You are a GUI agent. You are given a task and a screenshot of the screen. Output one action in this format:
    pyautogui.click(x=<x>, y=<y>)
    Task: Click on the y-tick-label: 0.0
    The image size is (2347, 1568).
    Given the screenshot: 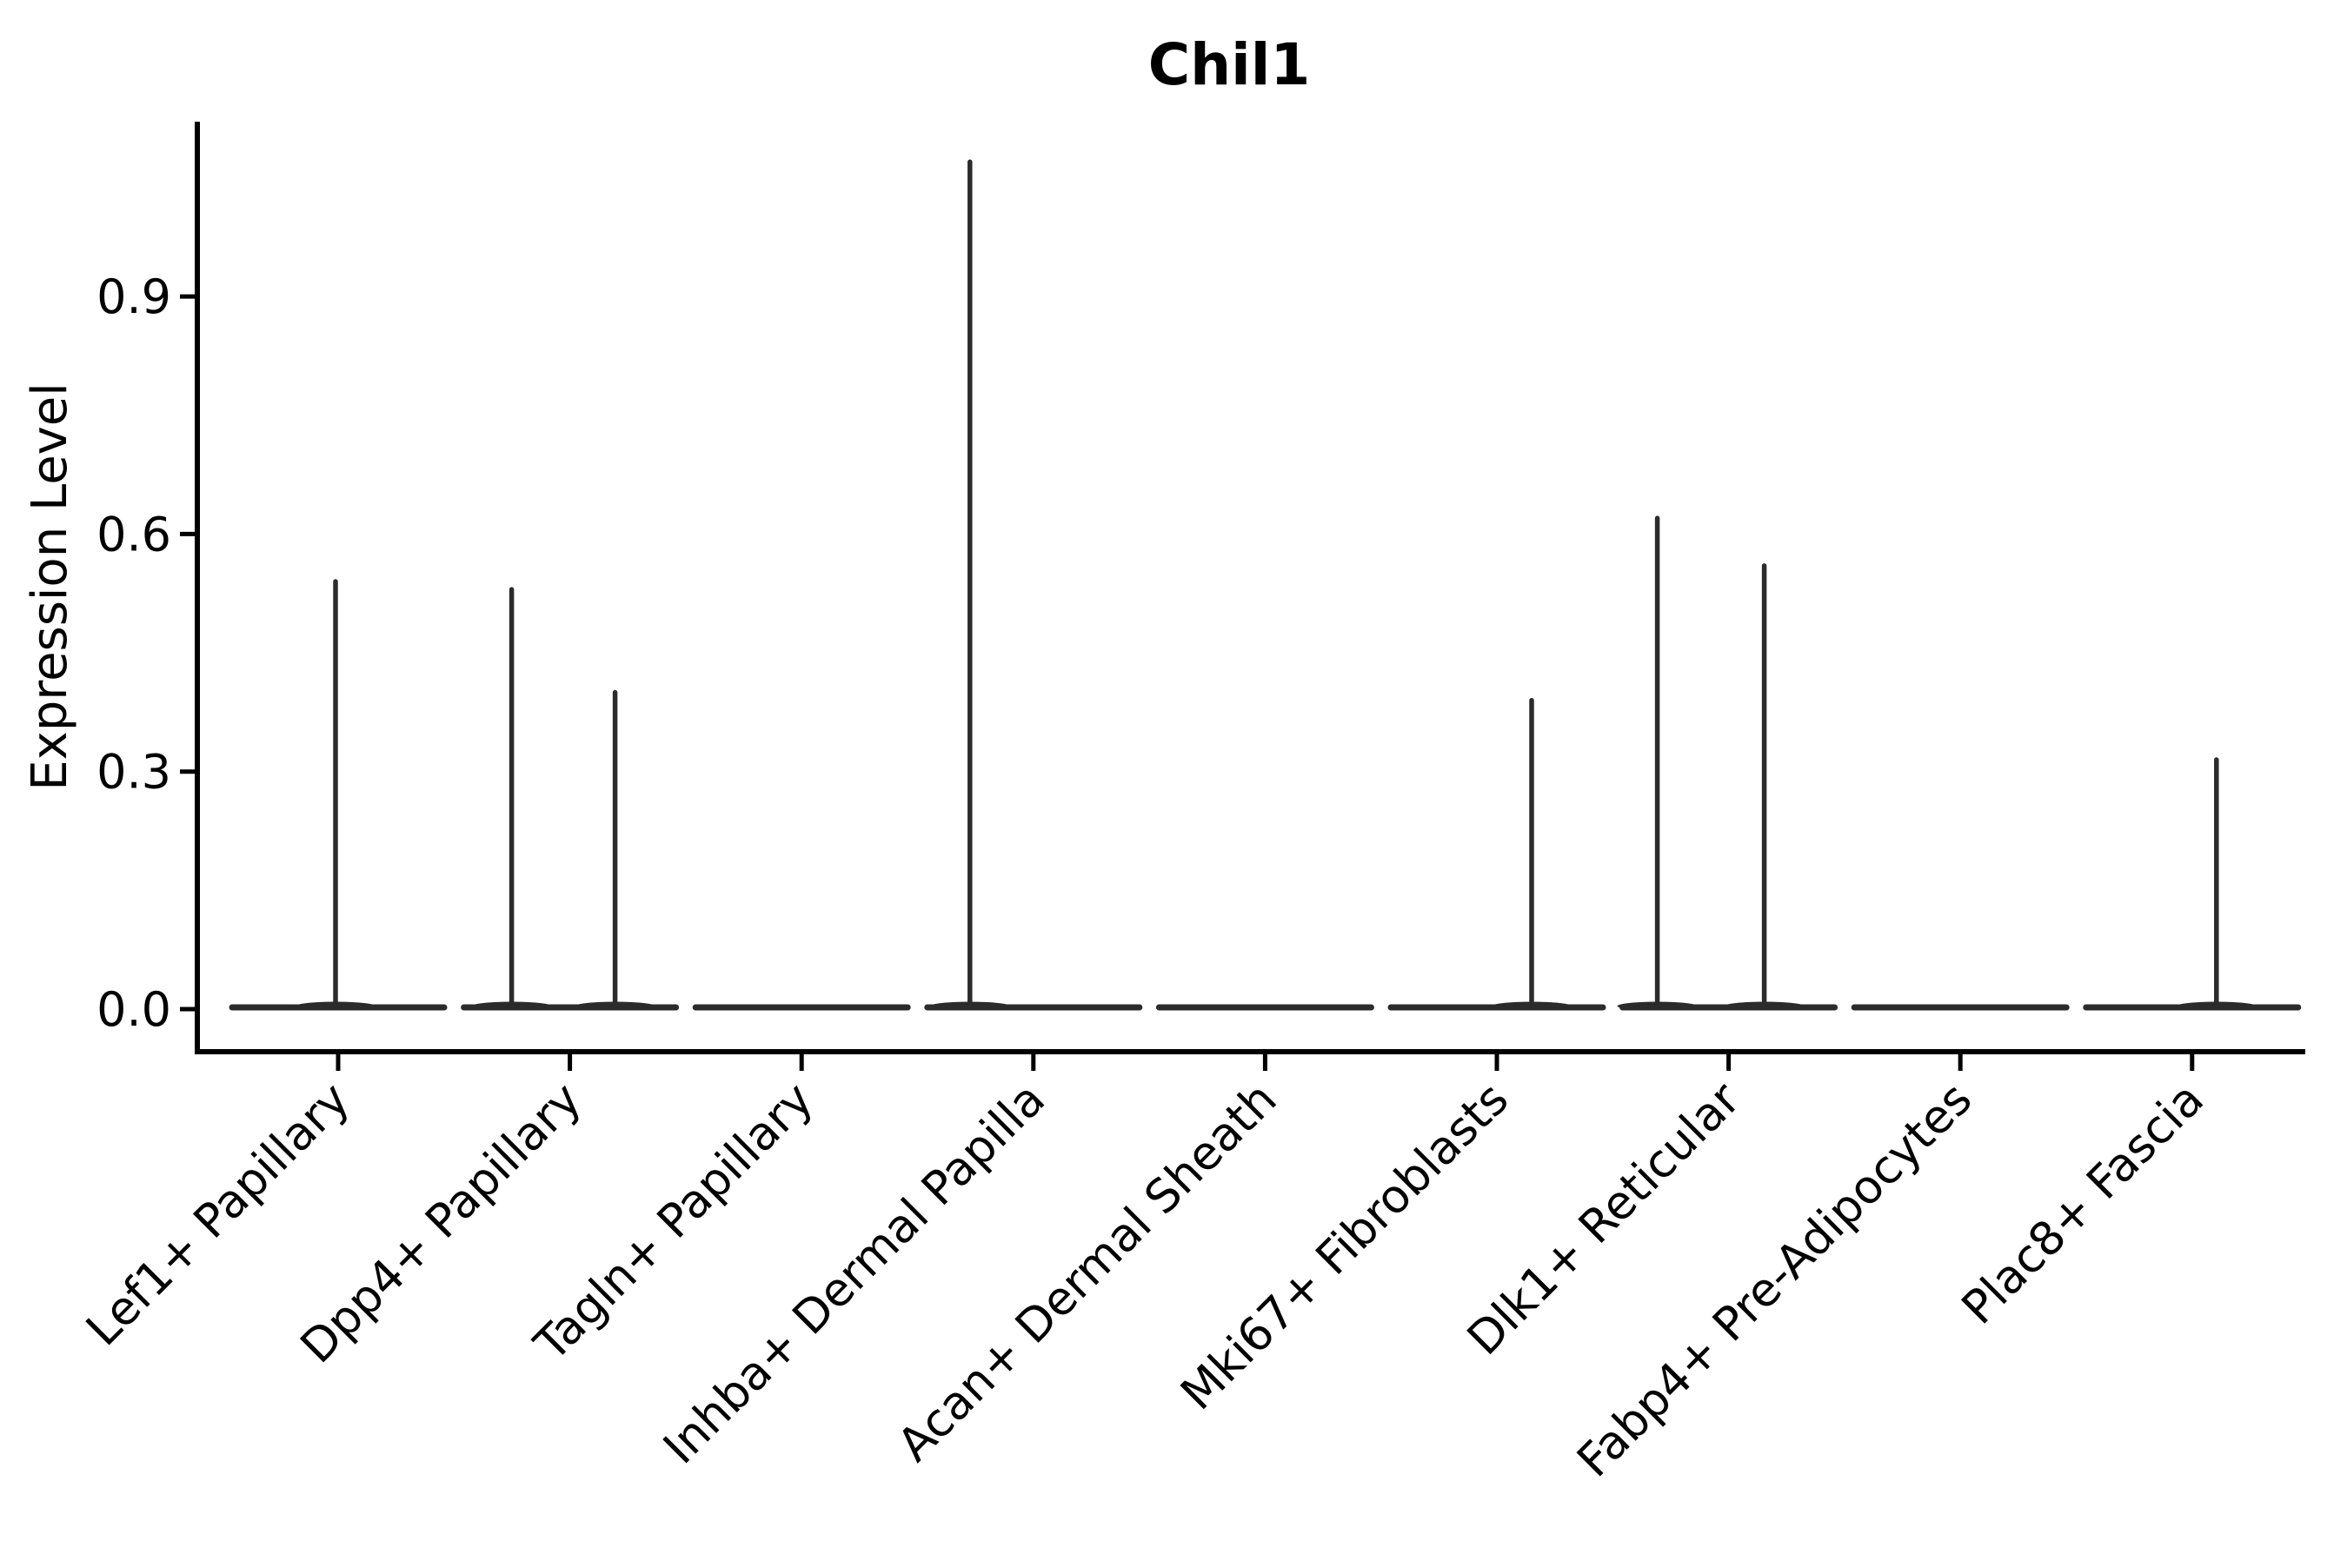 What is the action you would take?
    pyautogui.click(x=133, y=1009)
    